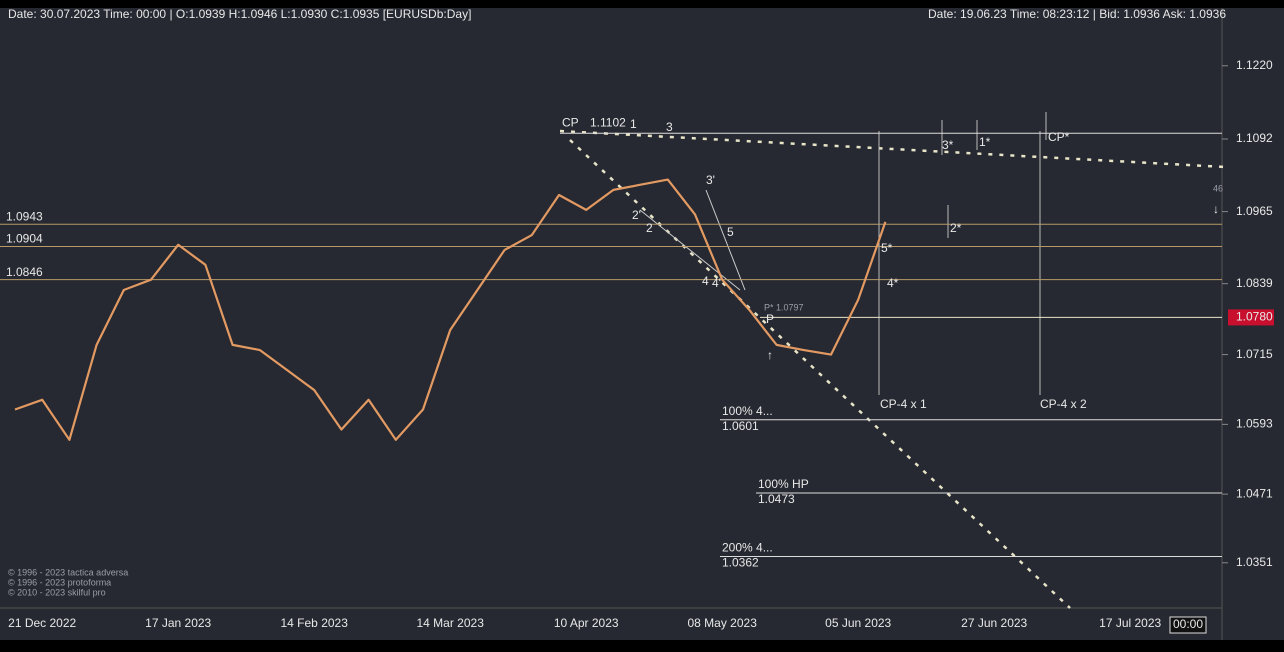  I want to click on x-tick-label: 14 Mar 2023, so click(451, 623).